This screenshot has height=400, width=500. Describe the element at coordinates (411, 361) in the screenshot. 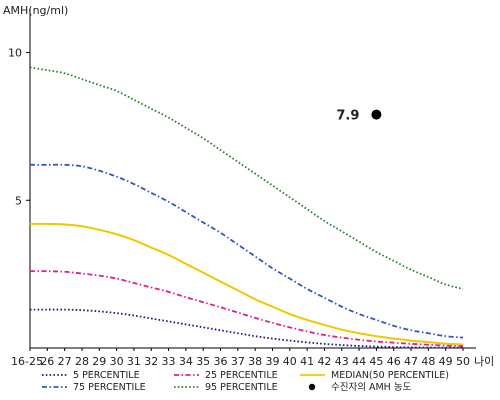

I see `x-tick-label: 47` at that location.